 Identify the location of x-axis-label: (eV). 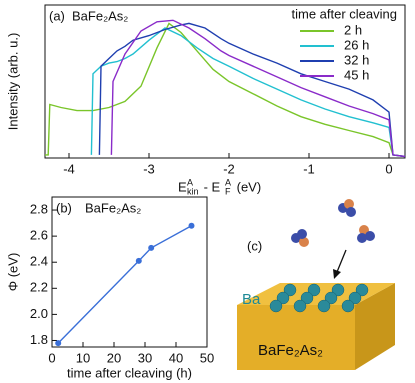
(247, 186).